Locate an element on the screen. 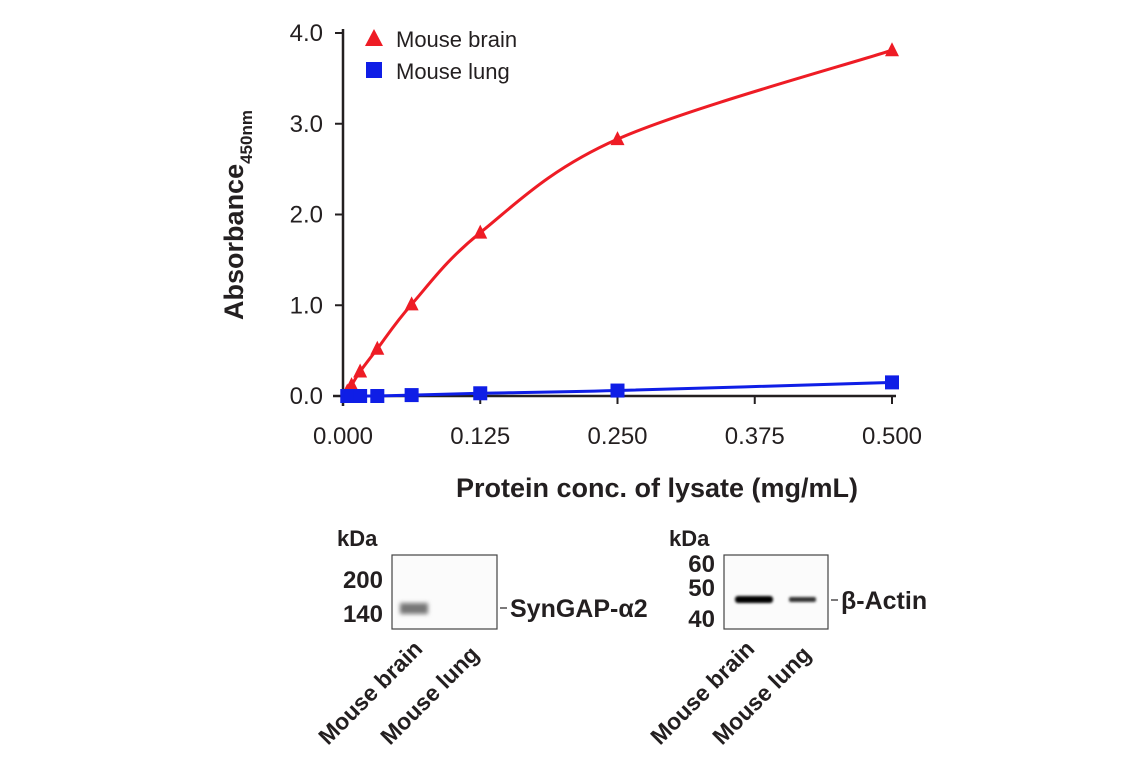 The width and height of the screenshot is (1141, 773). x-tick-label: 0.125 is located at coordinates (480, 436).